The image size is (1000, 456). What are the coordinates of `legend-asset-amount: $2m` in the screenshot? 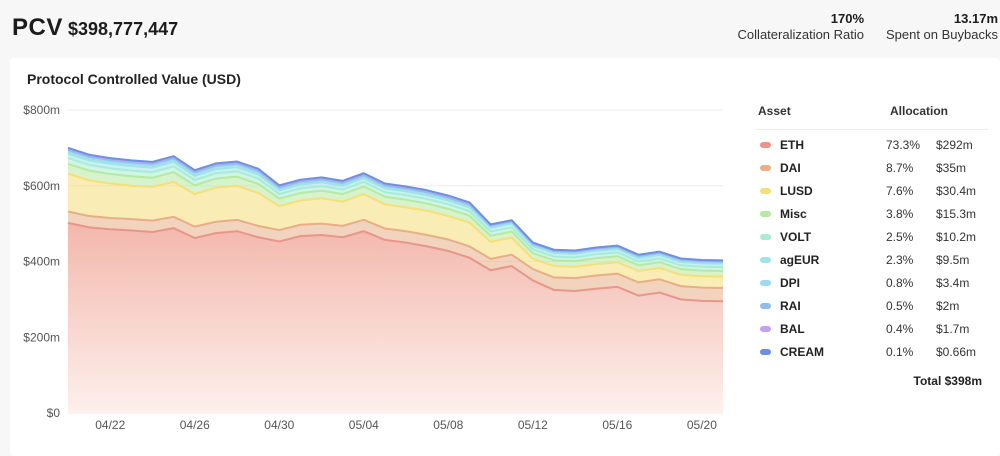 It's located at (948, 306).